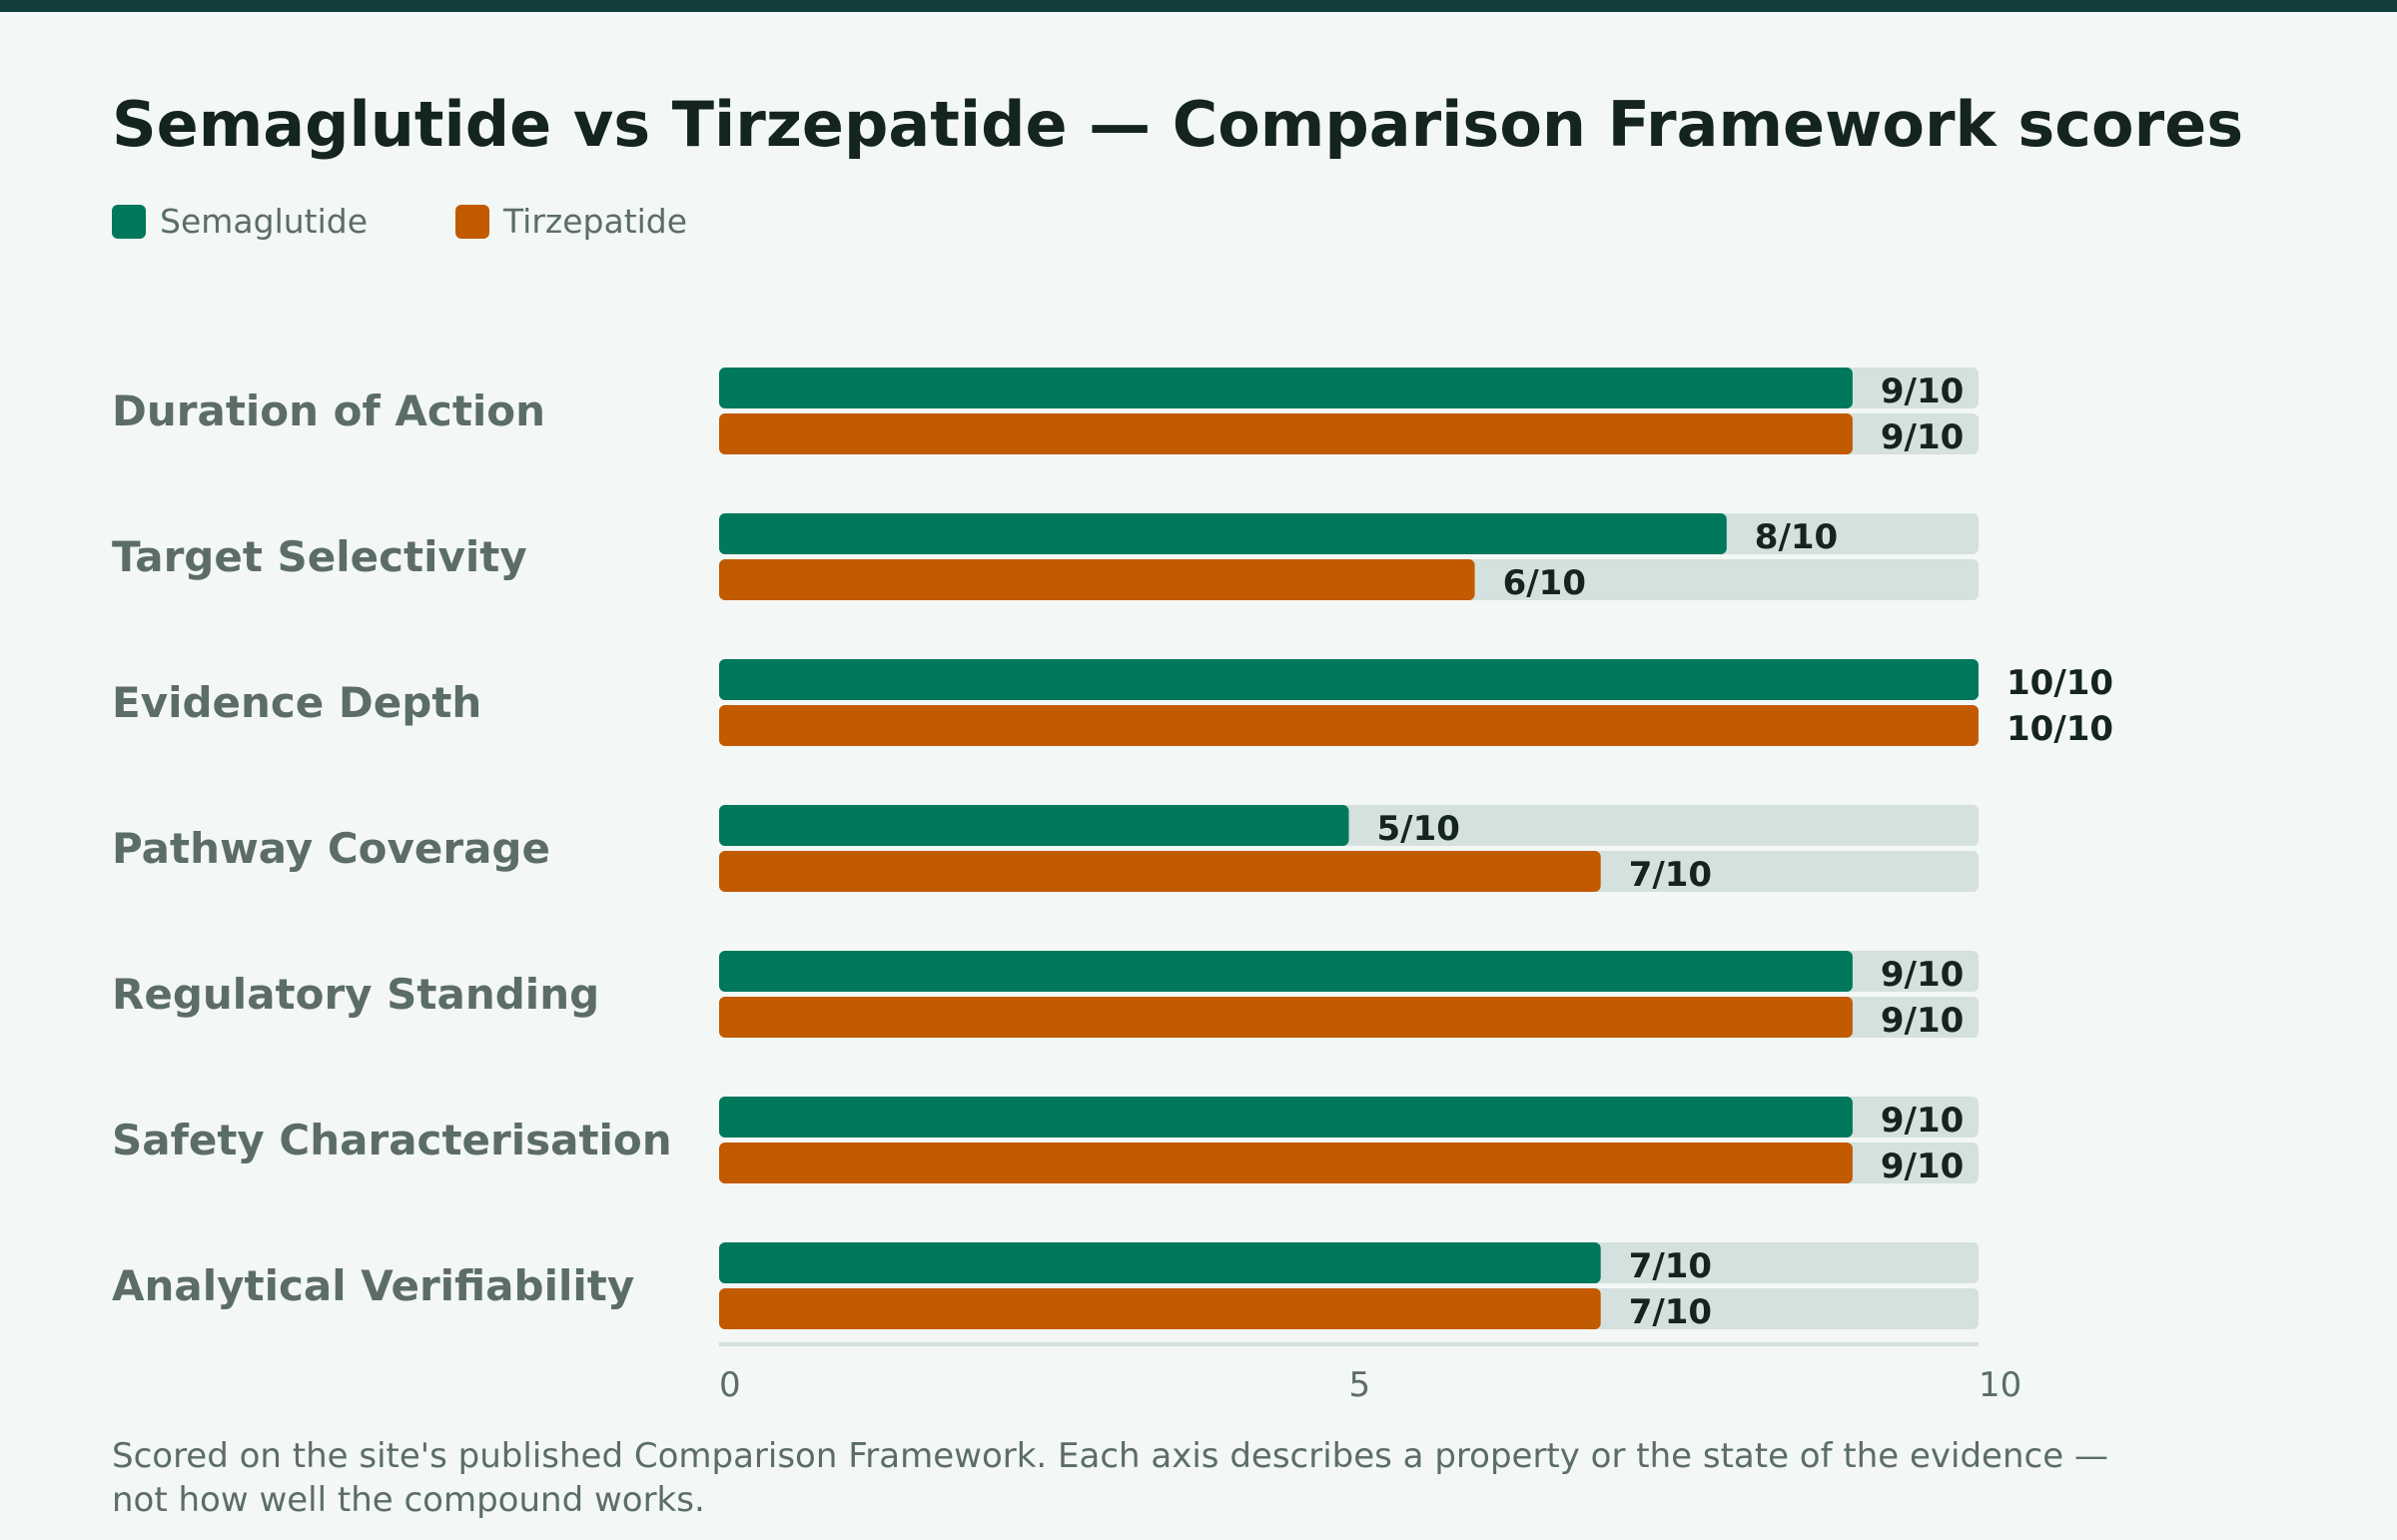 The width and height of the screenshot is (2397, 1540). Describe the element at coordinates (392, 1140) in the screenshot. I see `category-label-safety-characterisation: Safety Characterisation` at that location.